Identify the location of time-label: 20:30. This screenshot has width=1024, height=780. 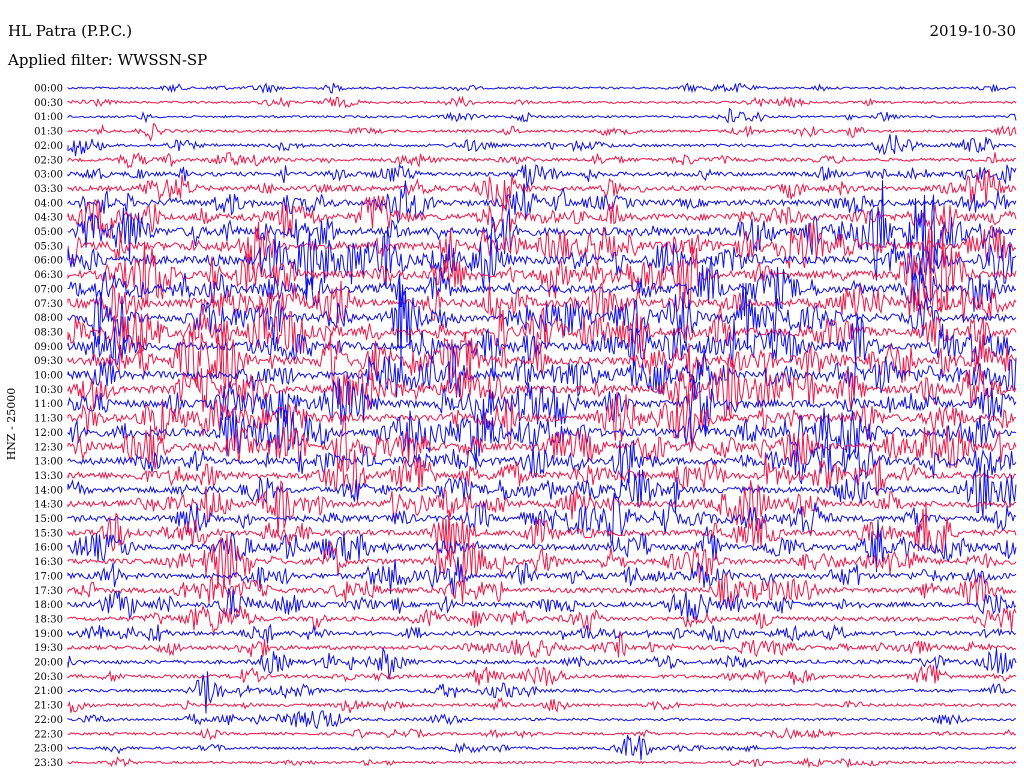
(48, 677).